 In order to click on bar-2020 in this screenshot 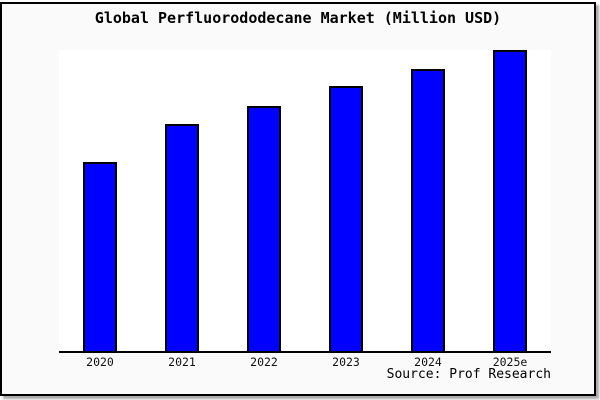, I will do `click(100, 256)`.